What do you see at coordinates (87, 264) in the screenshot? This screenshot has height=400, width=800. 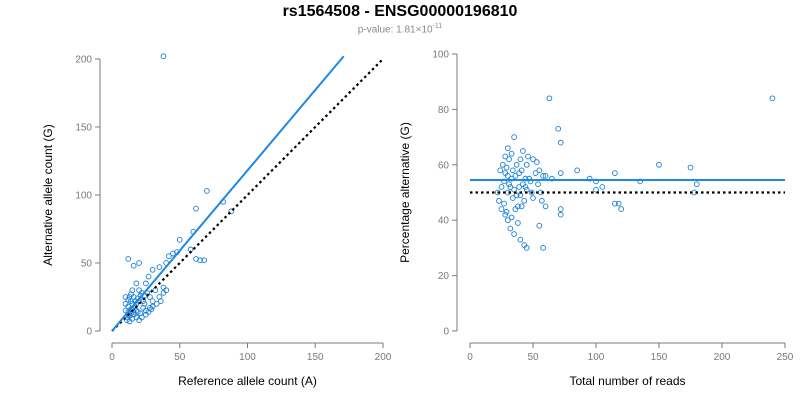 I see `y-tick-label: 50` at bounding box center [87, 264].